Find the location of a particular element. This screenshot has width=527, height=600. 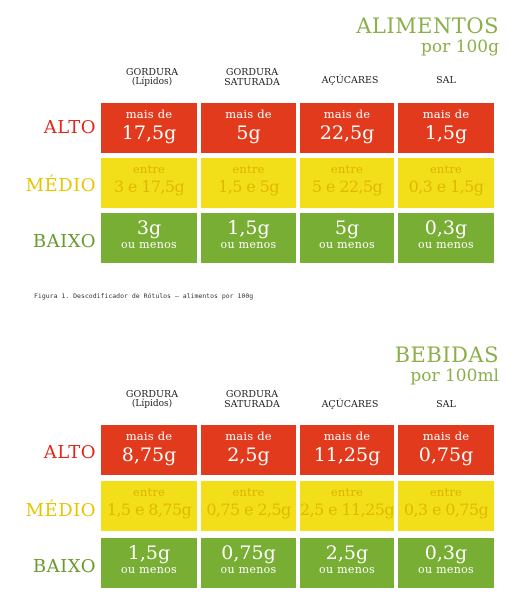

drinks-cell-alto-satfat: mais de 2,5g is located at coordinates (248, 450).